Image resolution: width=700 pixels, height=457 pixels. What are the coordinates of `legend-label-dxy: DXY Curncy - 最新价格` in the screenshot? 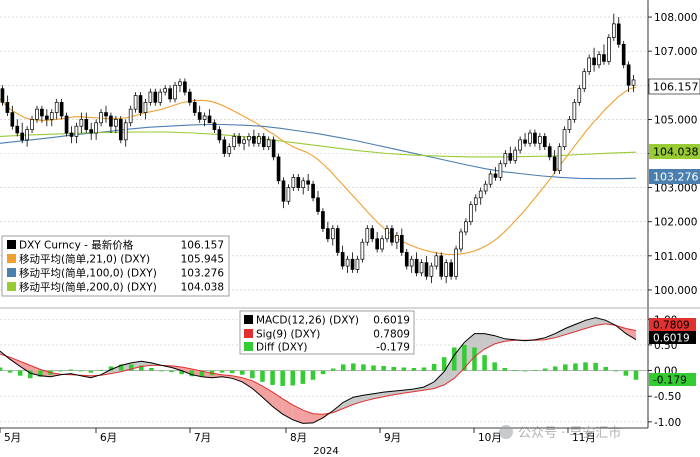 It's located at (76, 245).